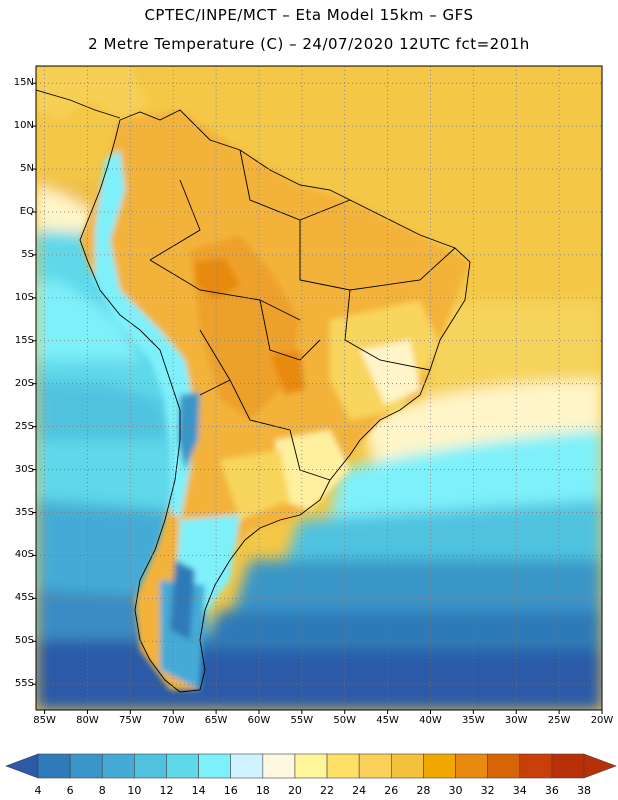 Image resolution: width=618 pixels, height=800 pixels. What do you see at coordinates (24, 512) in the screenshot?
I see `lat-label: 35S` at bounding box center [24, 512].